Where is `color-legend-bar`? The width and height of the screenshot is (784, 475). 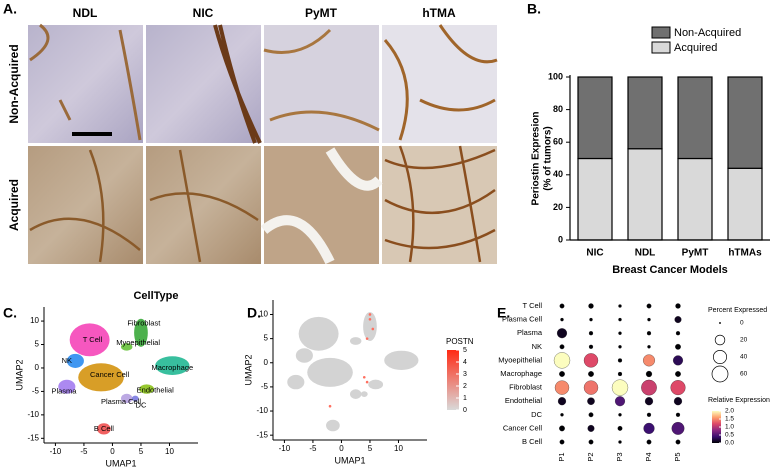 color-legend-bar is located at coordinates (716, 427).